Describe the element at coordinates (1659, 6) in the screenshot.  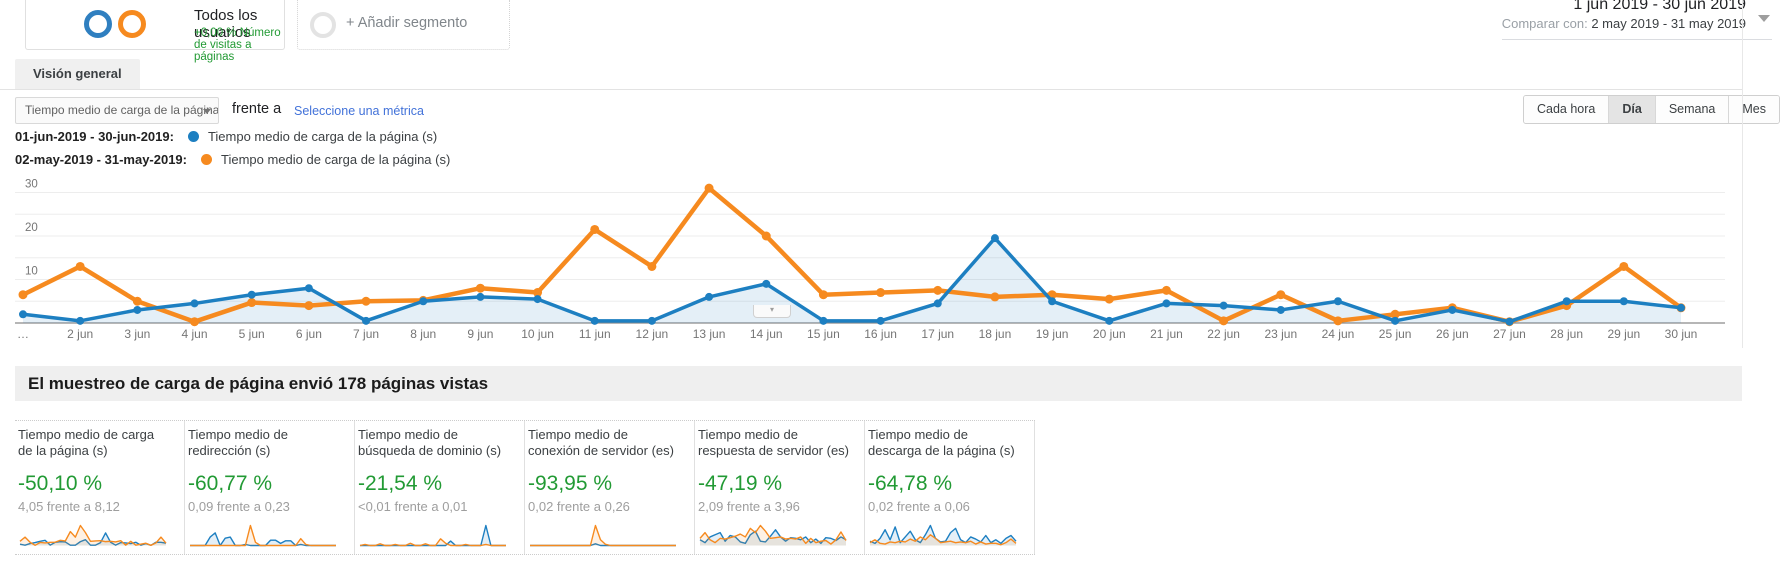
I see `date-range-primary: 1 jun 2019 - 30 jun 2019` at that location.